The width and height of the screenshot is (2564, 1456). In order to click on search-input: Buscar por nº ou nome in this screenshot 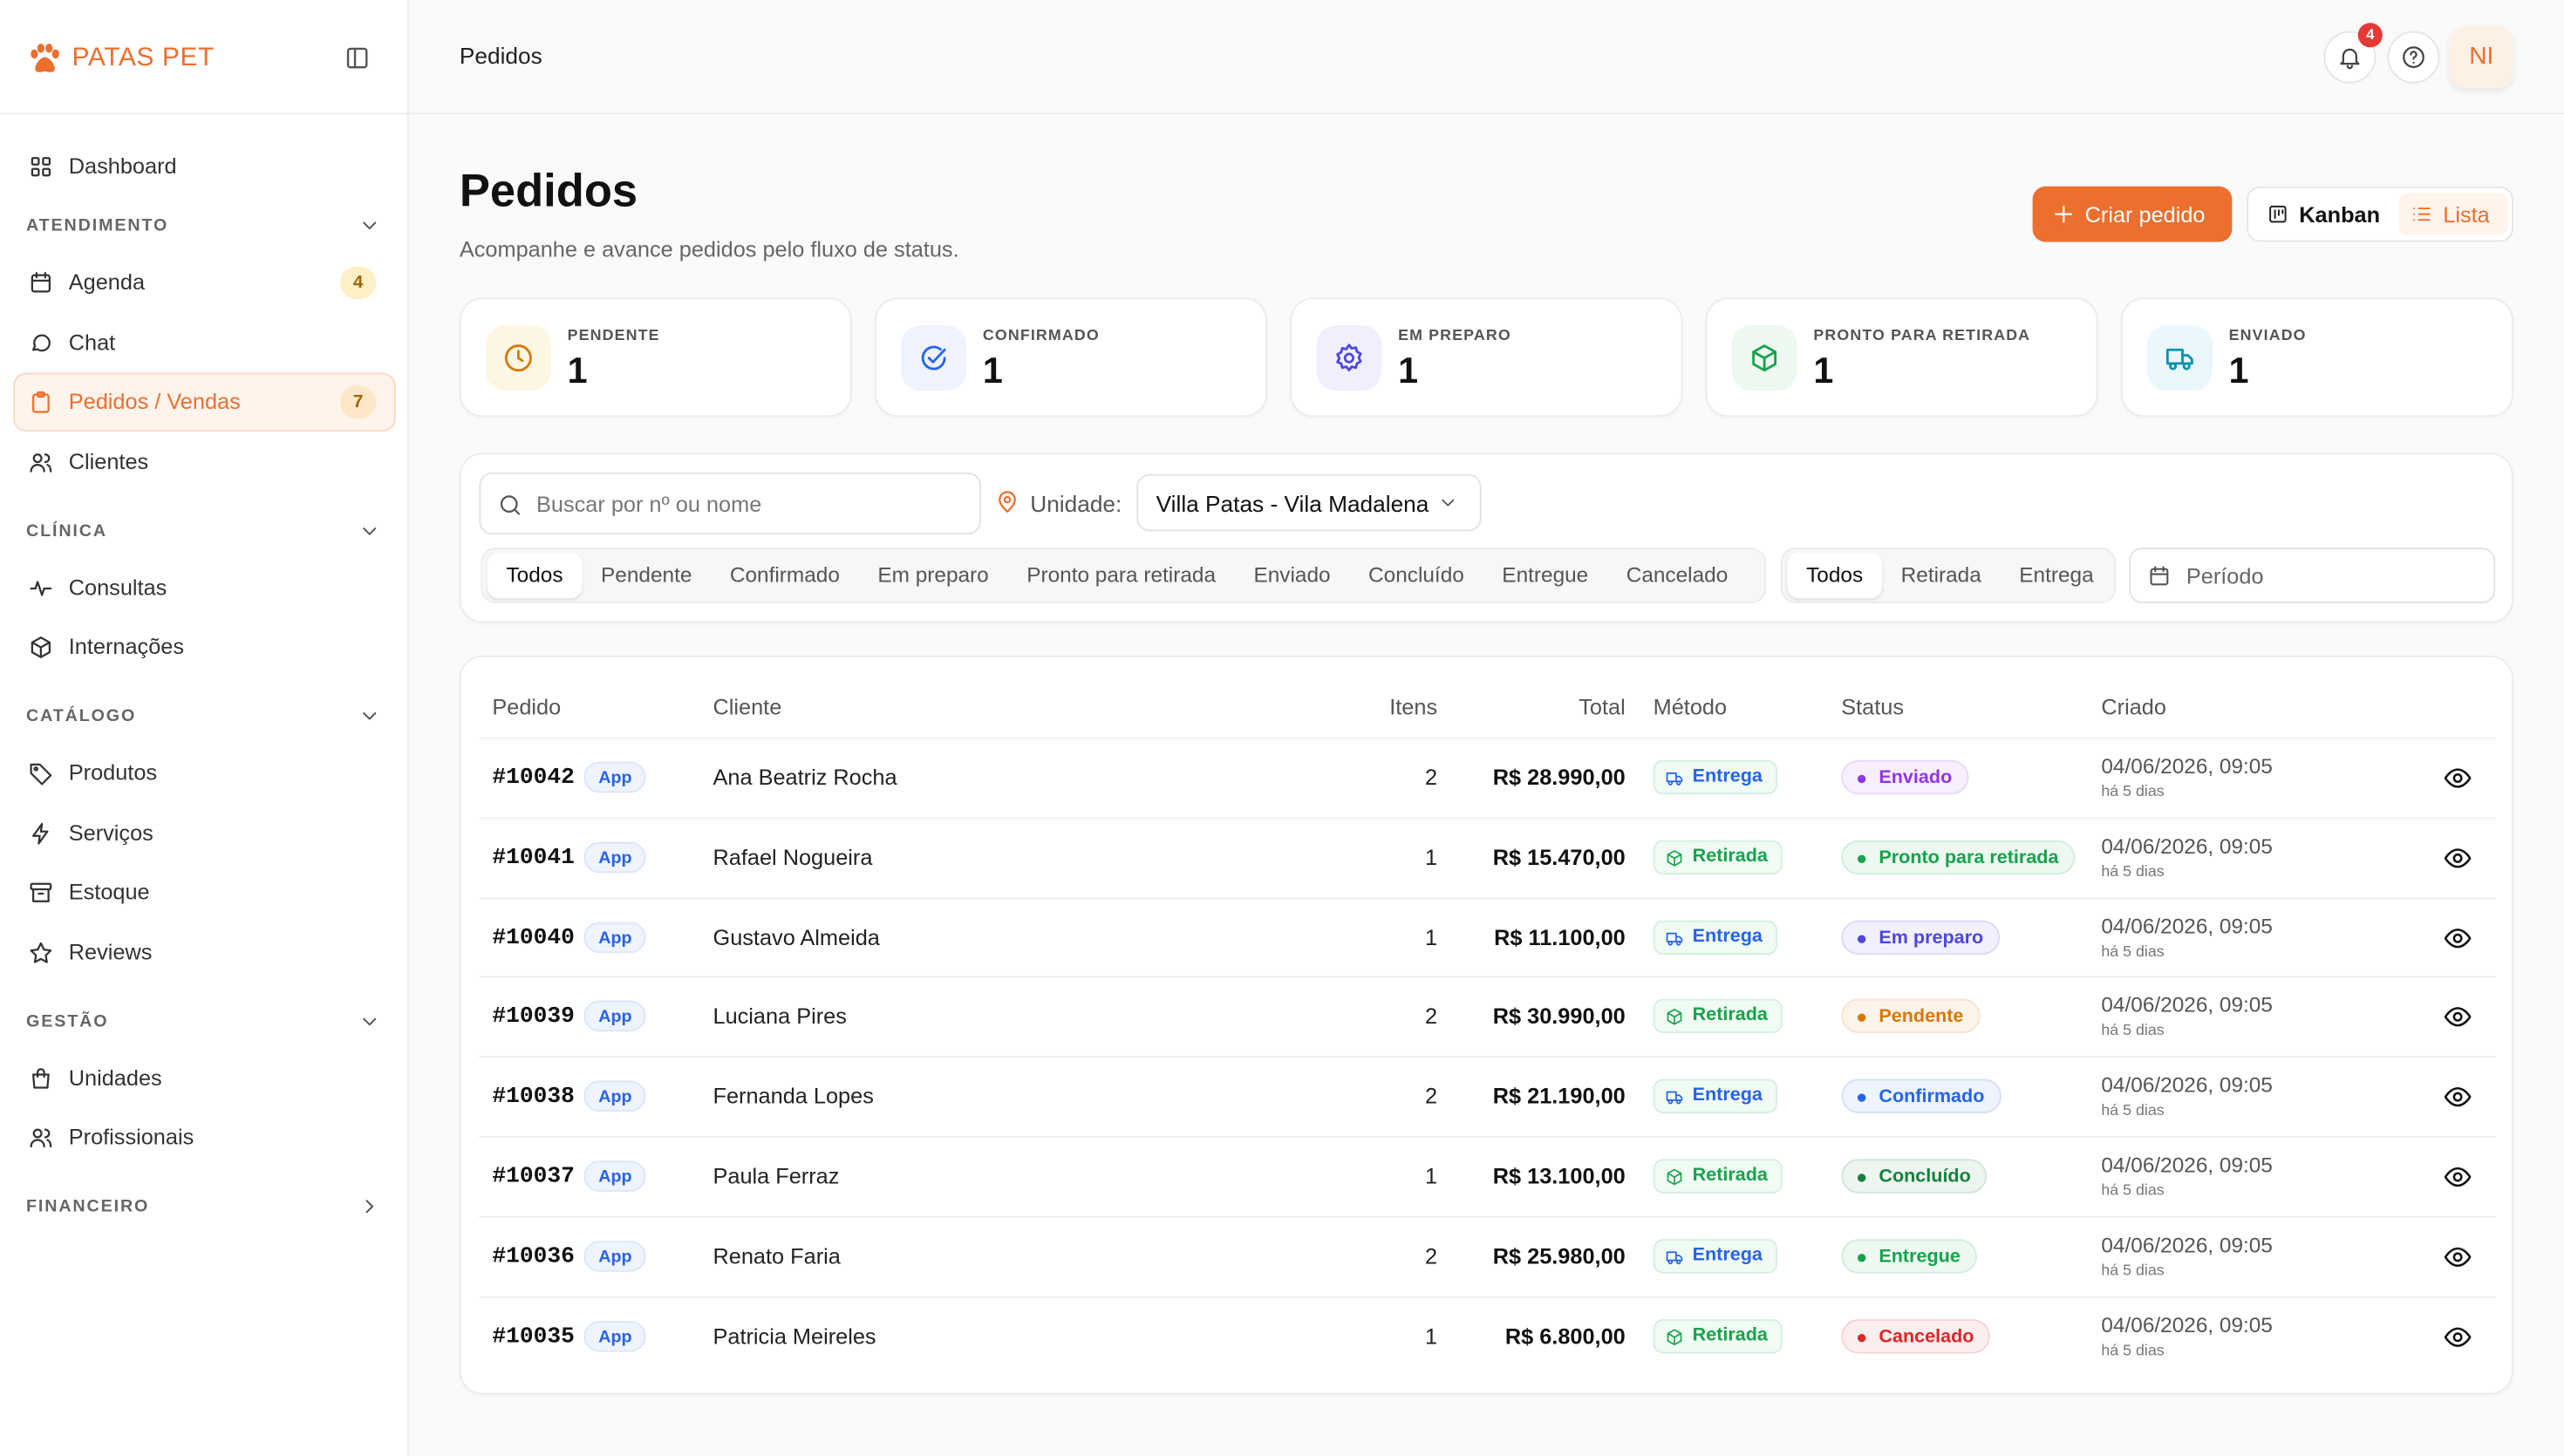, I will do `click(730, 503)`.